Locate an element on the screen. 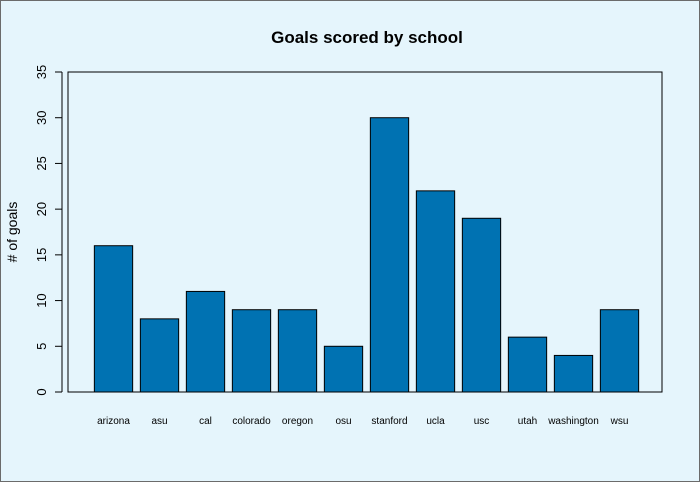  bar-stanford is located at coordinates (389, 255).